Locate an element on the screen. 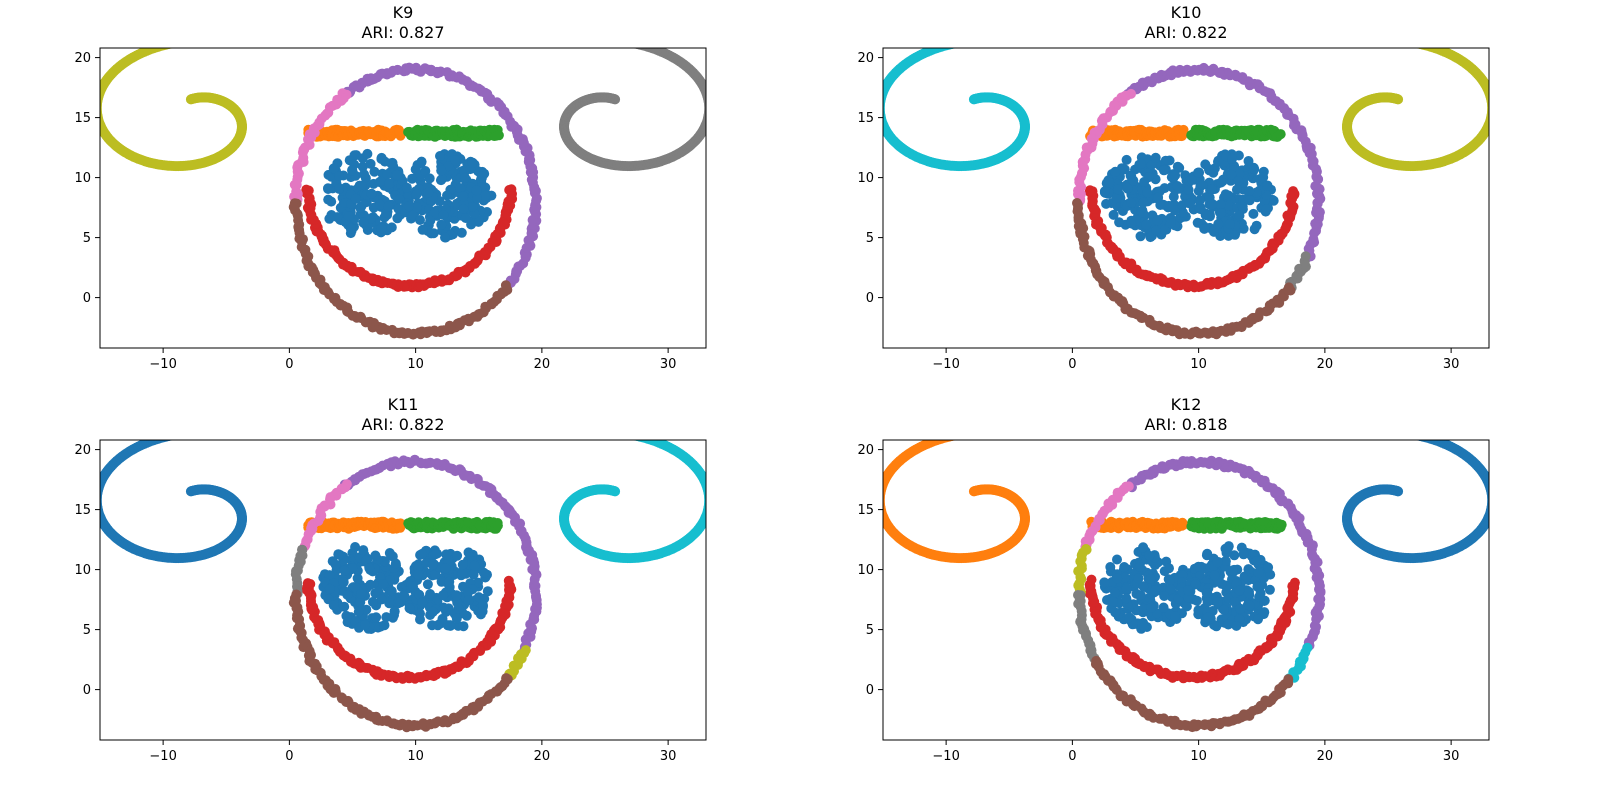 The image size is (1600, 800). subplot-ari-label: ARI: 0.827 is located at coordinates (402, 32).